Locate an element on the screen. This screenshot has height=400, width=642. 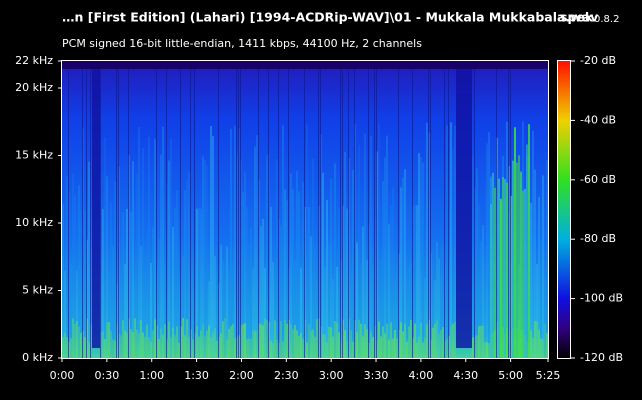
x-tick-label: 2:30 is located at coordinates (286, 375).